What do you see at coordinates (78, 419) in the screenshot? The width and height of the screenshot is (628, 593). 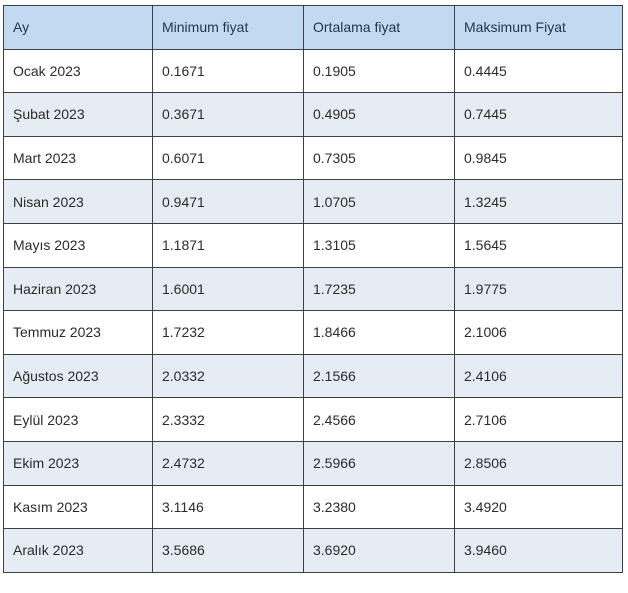 I see `cell-month: Eylül 2023` at bounding box center [78, 419].